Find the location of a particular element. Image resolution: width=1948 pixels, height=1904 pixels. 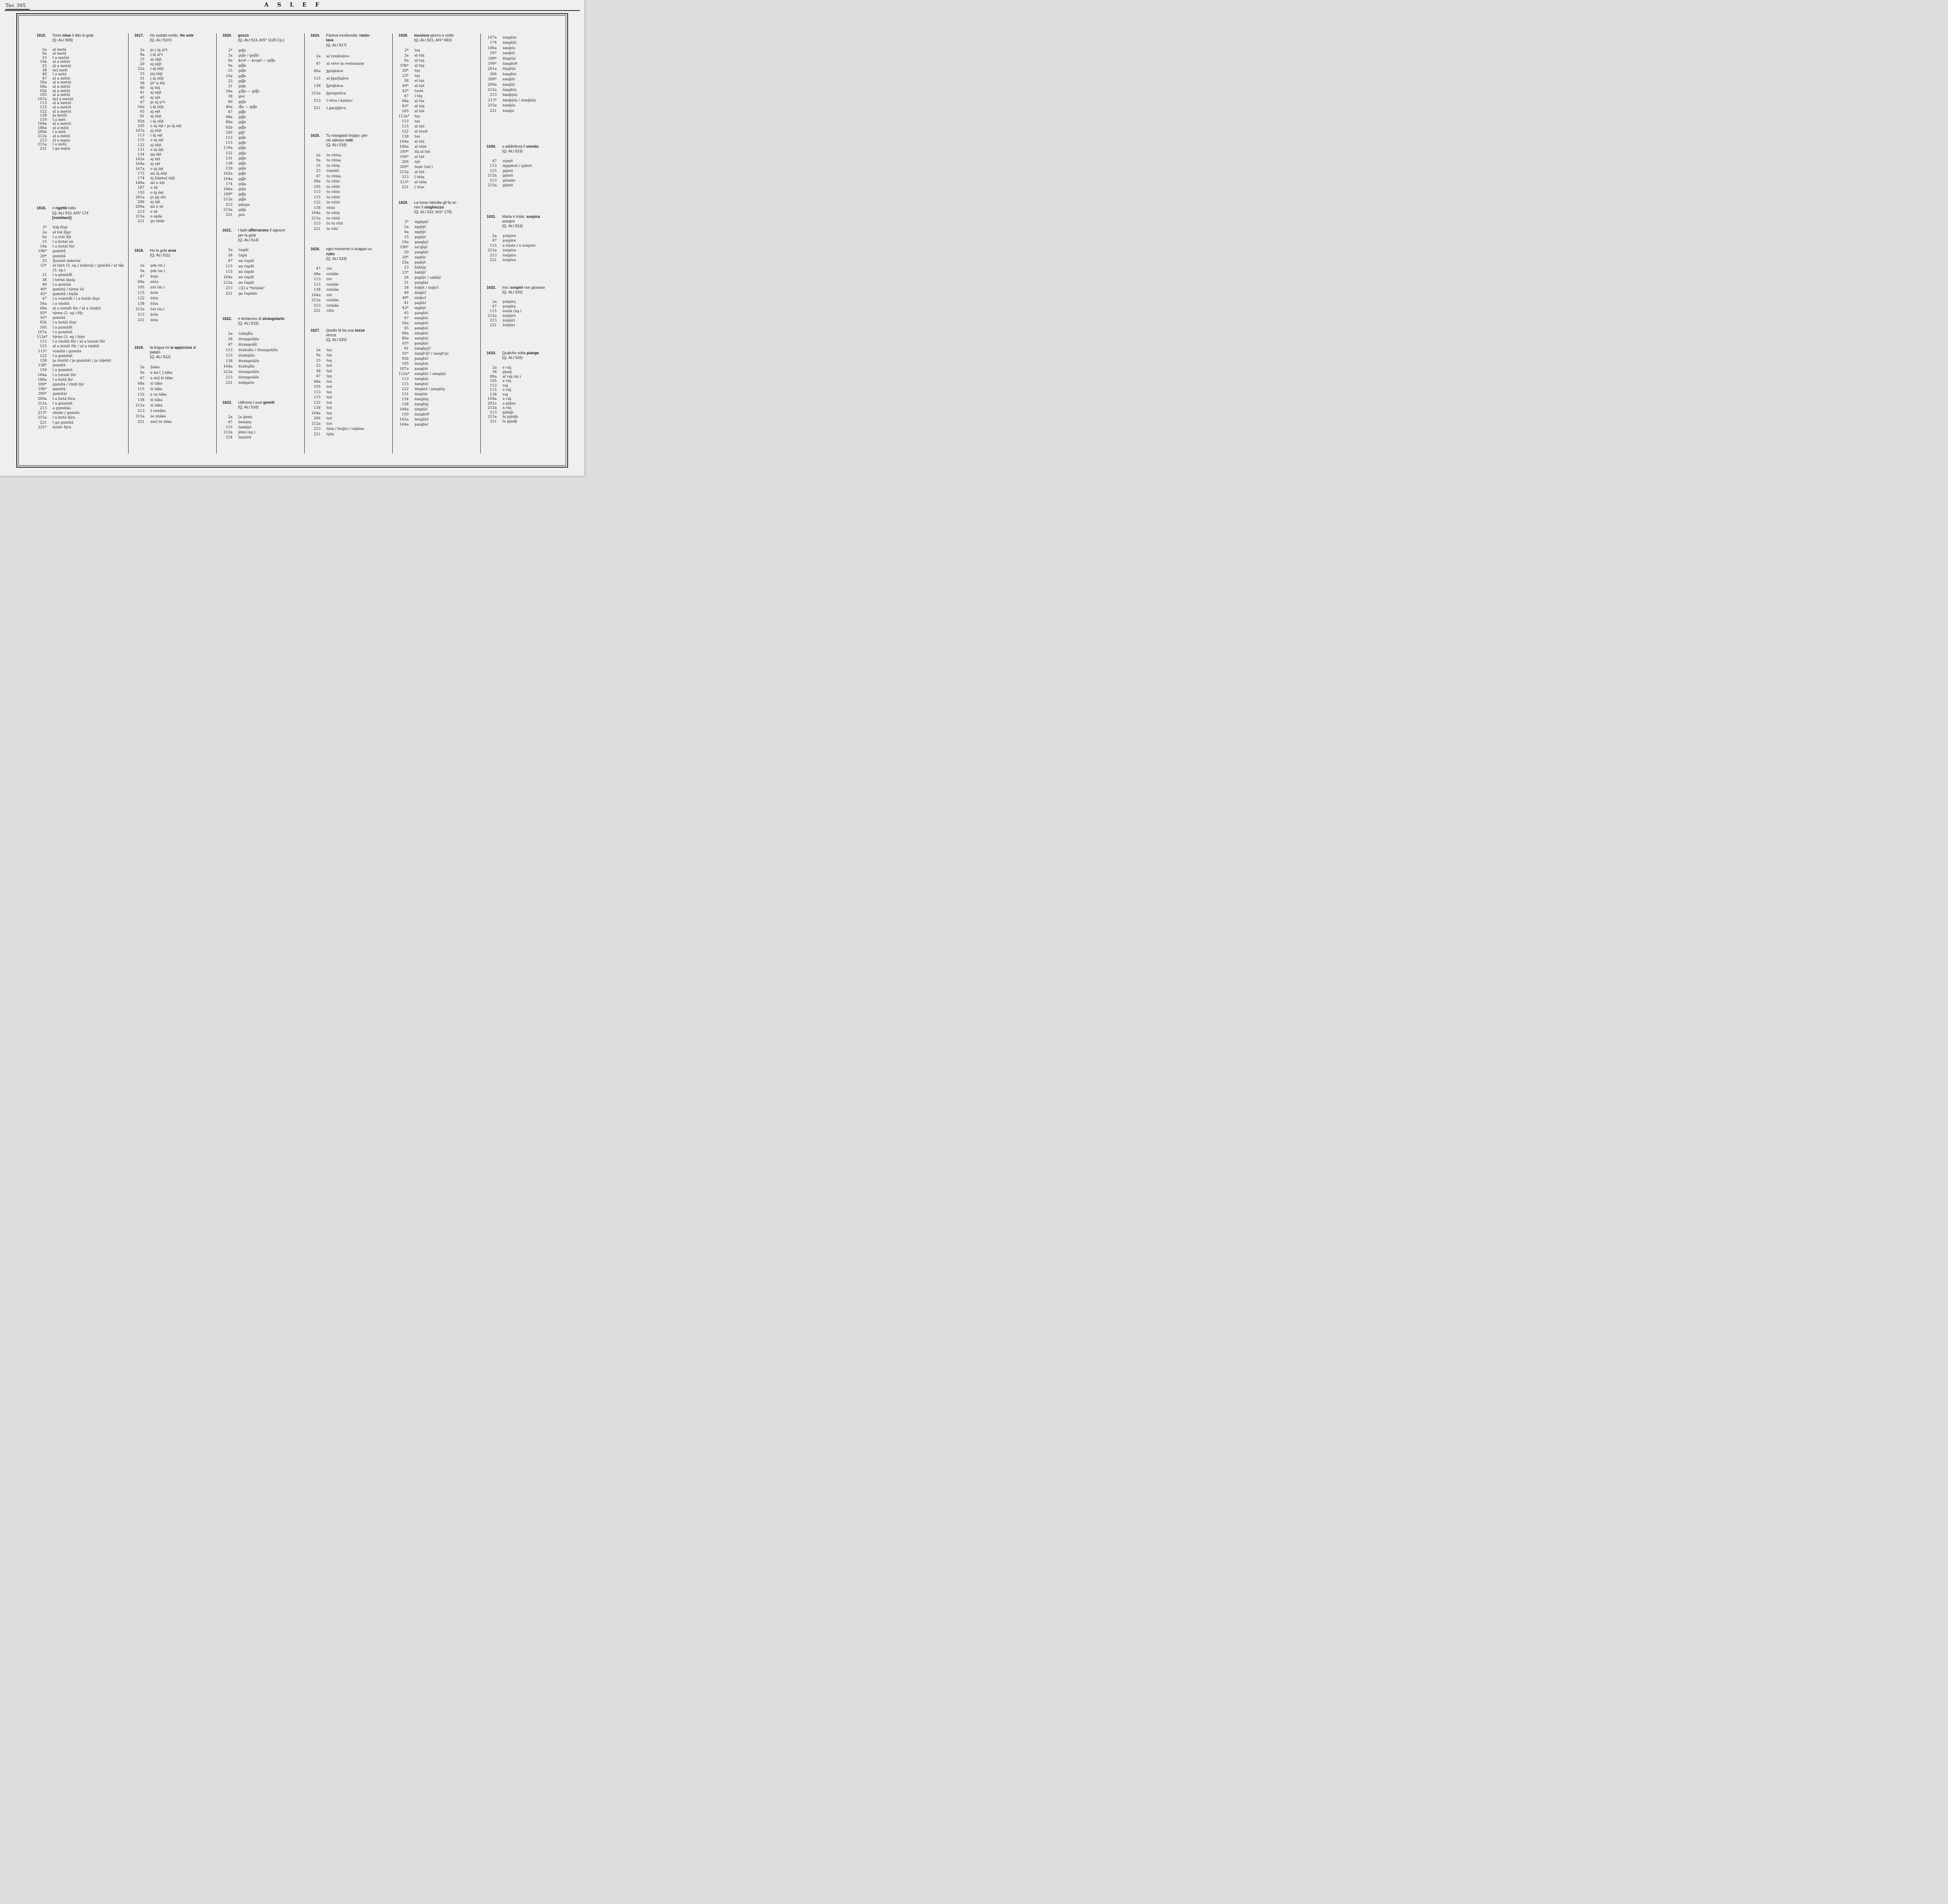

dialect-form: me] śe táka is located at coordinates (161, 421).